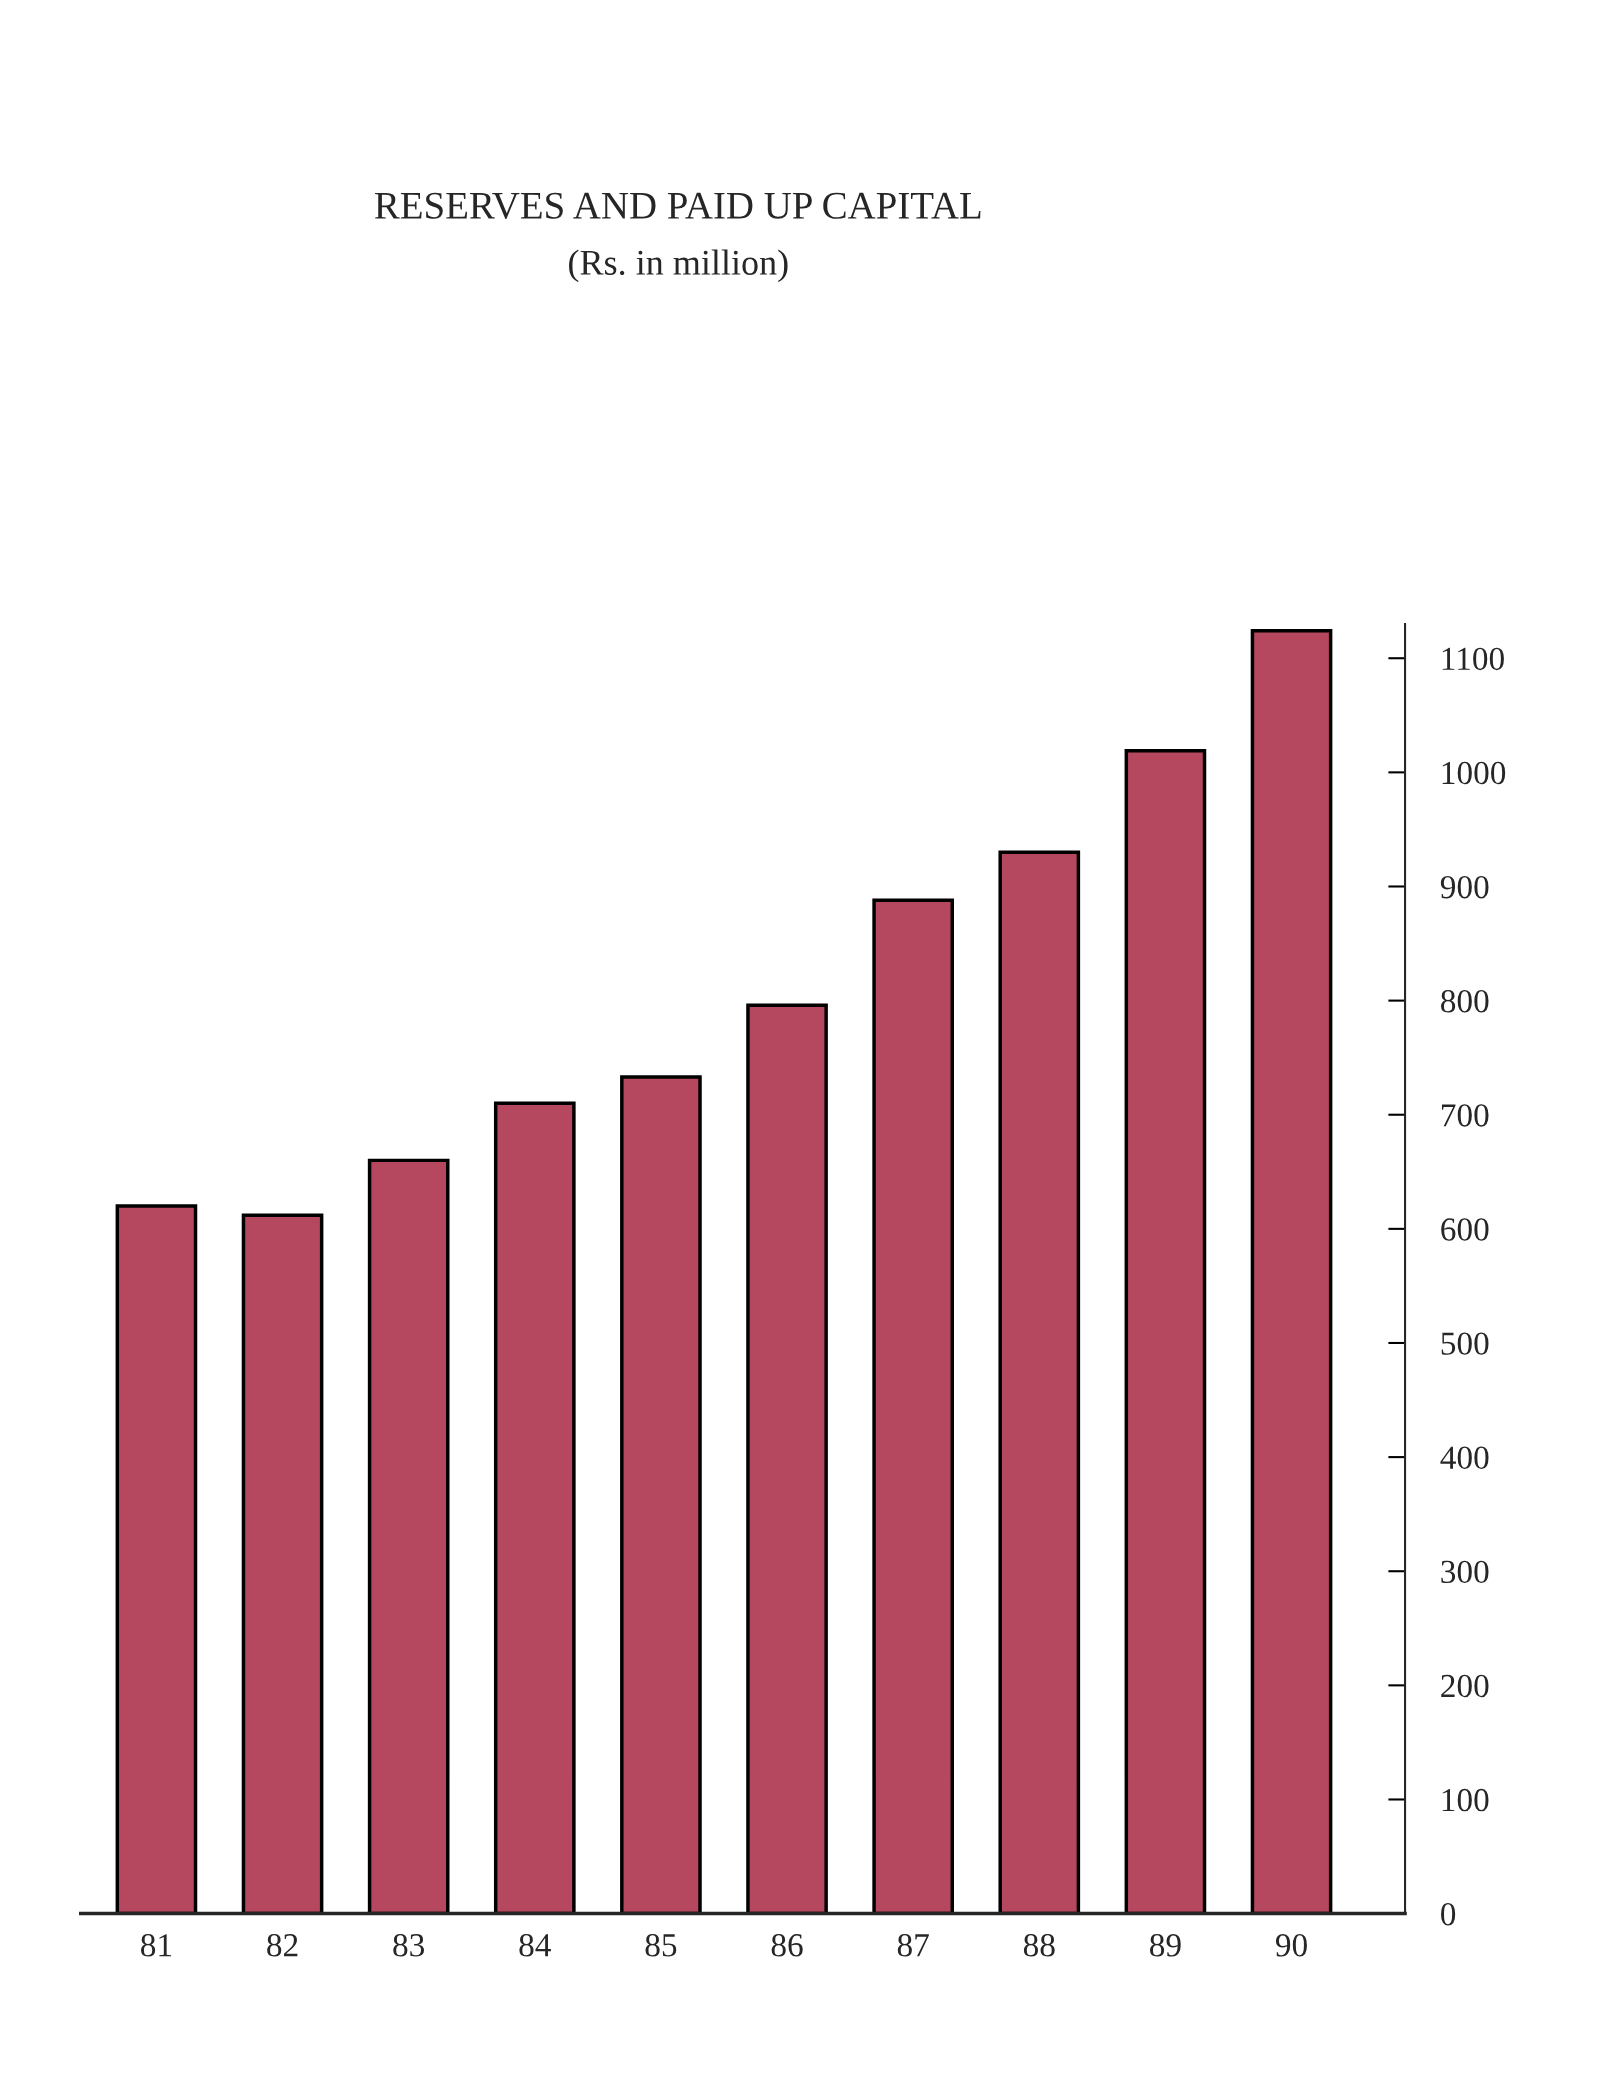 Image resolution: width=1615 pixels, height=2080 pixels. I want to click on x-tick-label: 84, so click(535, 1945).